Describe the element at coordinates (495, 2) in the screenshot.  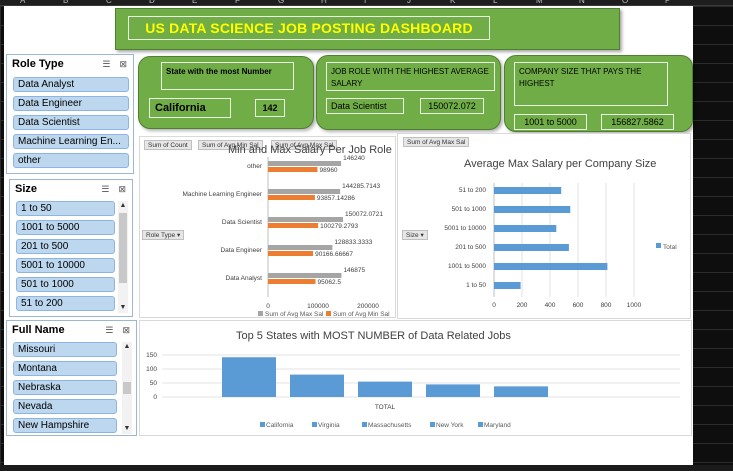
I see `column-letter: L` at that location.